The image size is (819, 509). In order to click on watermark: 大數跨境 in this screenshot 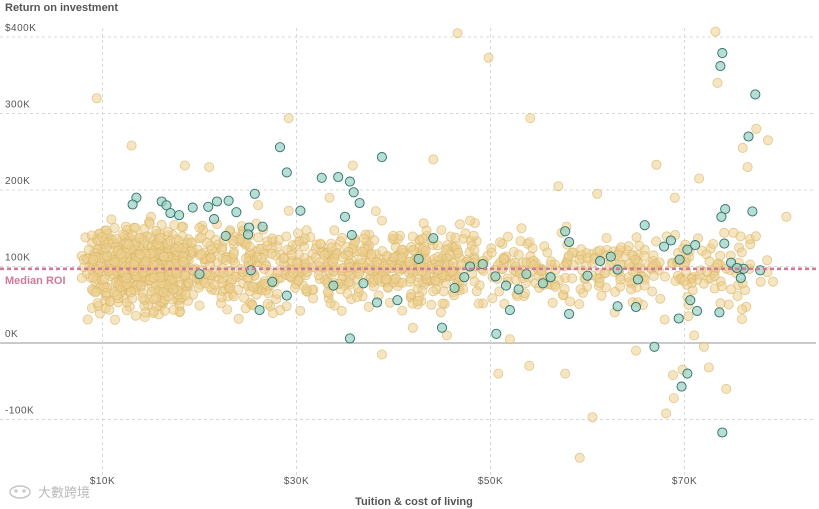, I will do `click(49, 492)`.